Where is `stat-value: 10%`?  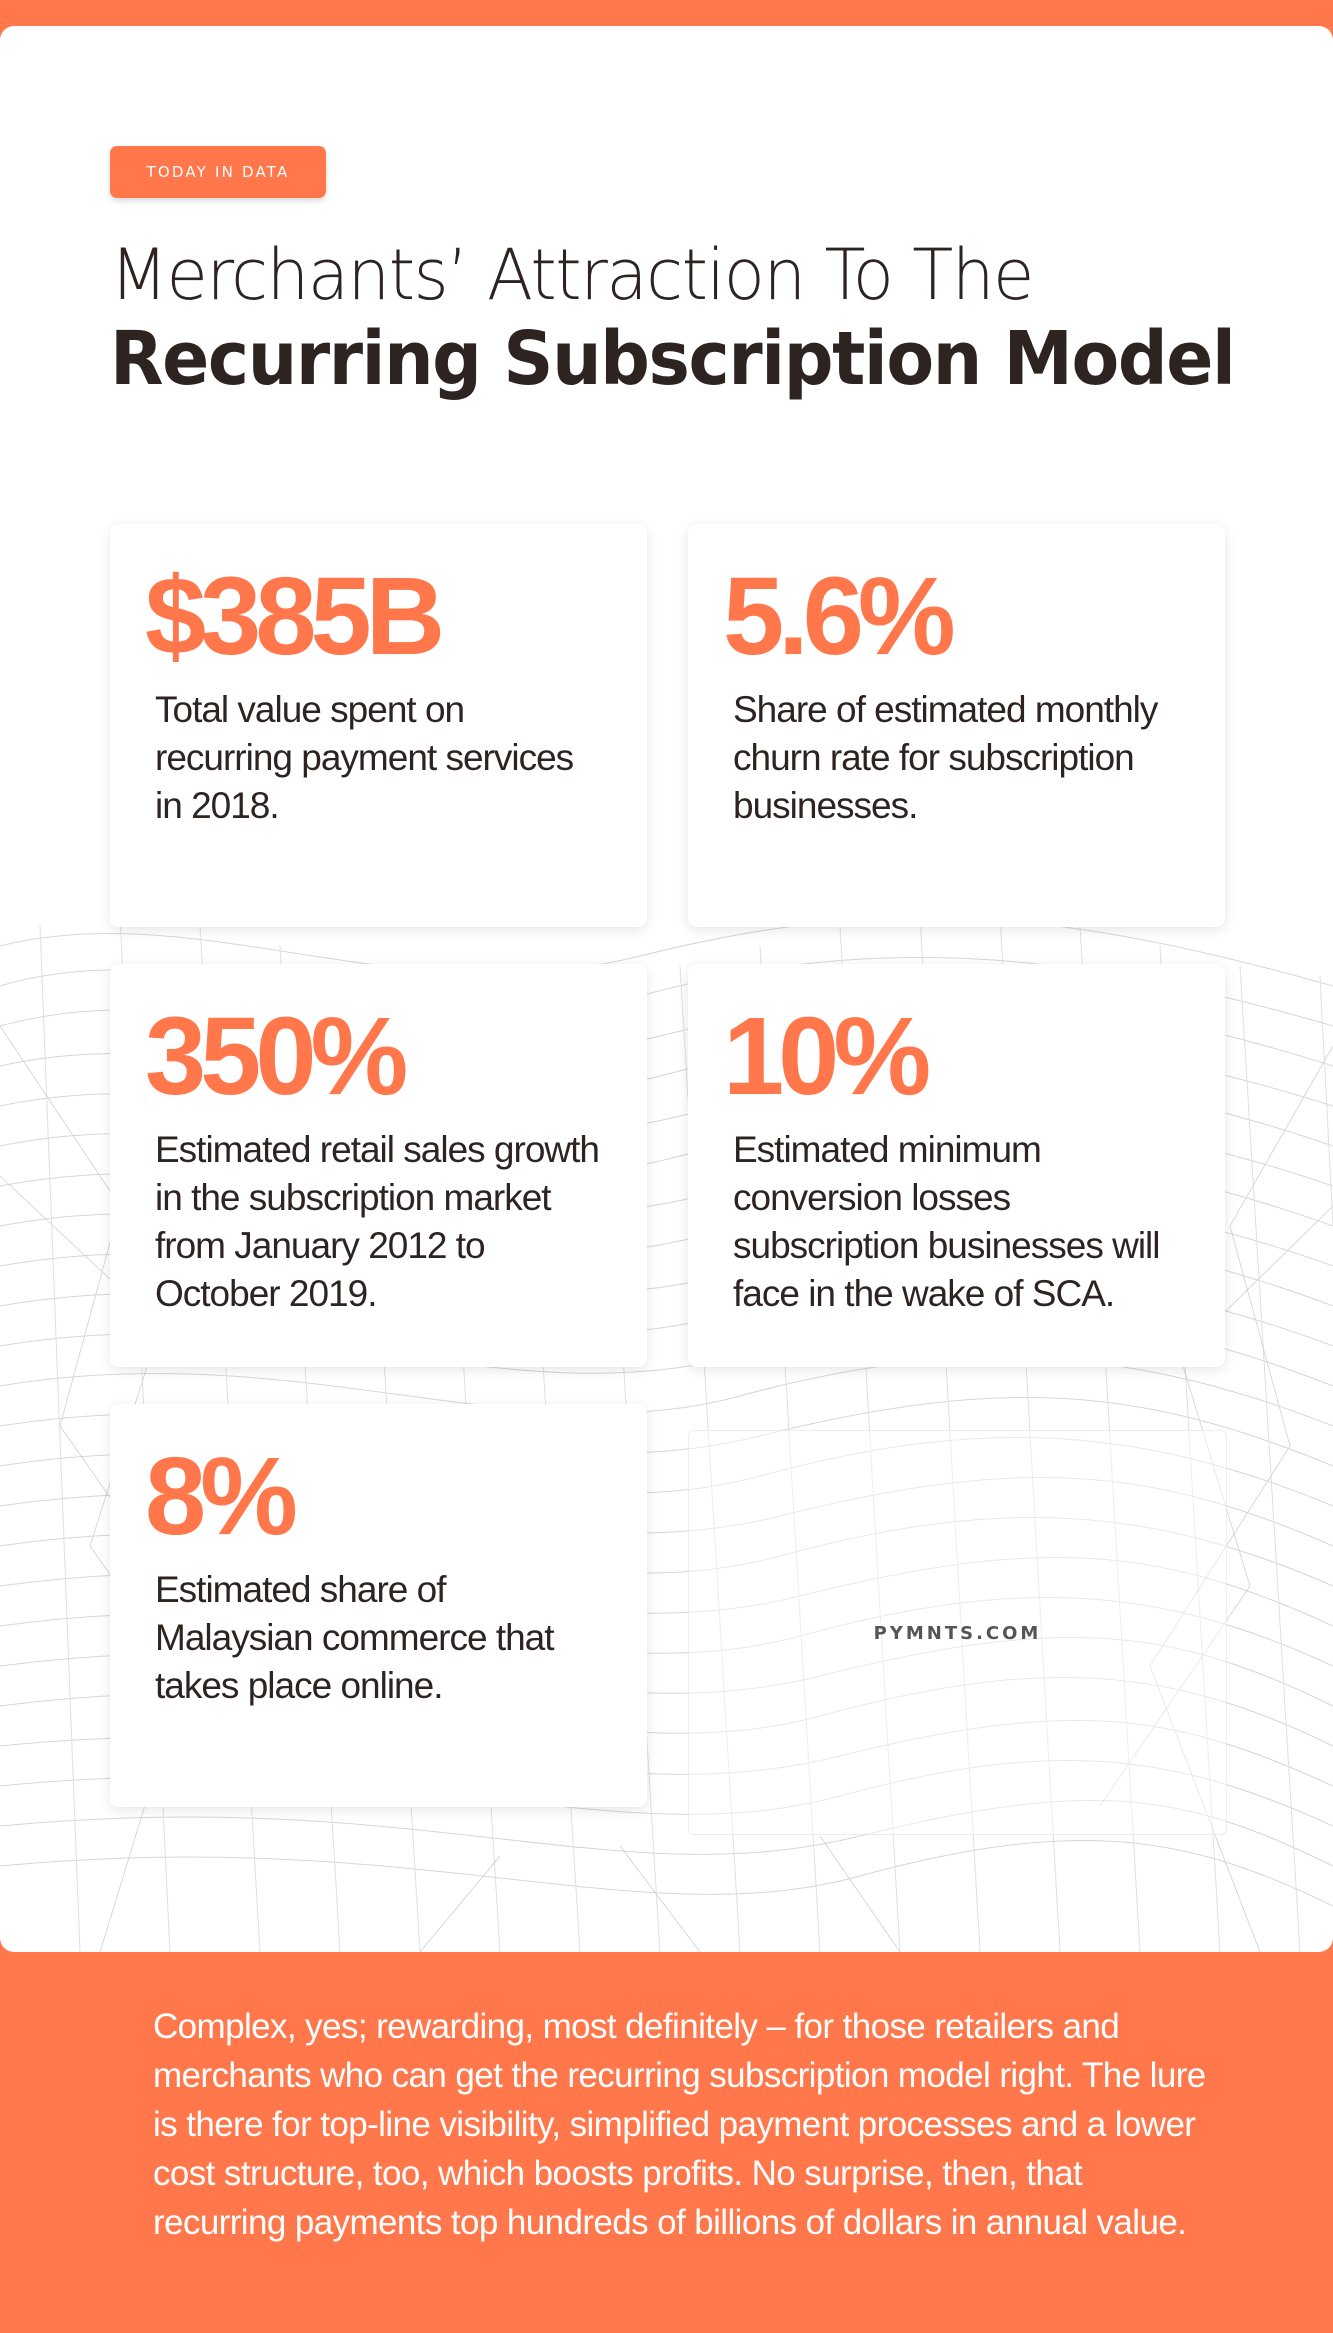
stat-value: 10% is located at coordinates (827, 1056).